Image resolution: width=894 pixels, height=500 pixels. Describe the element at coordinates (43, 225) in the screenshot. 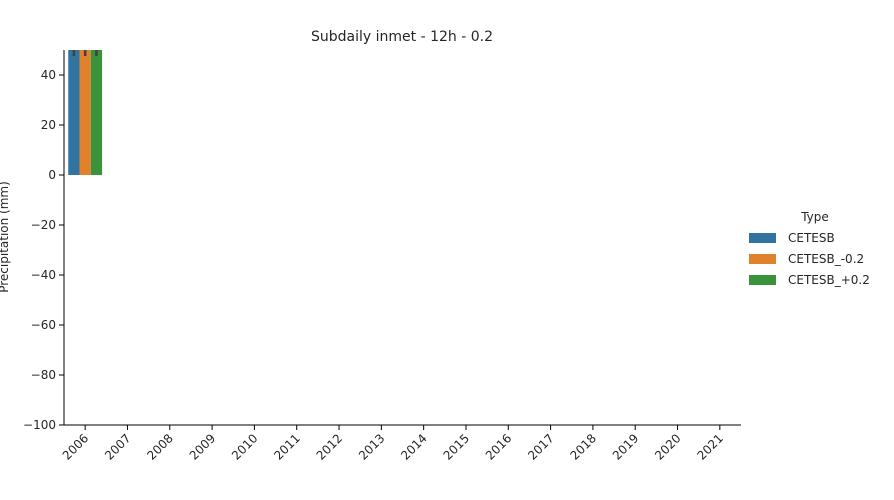

I see `y-tick-label: −20` at that location.